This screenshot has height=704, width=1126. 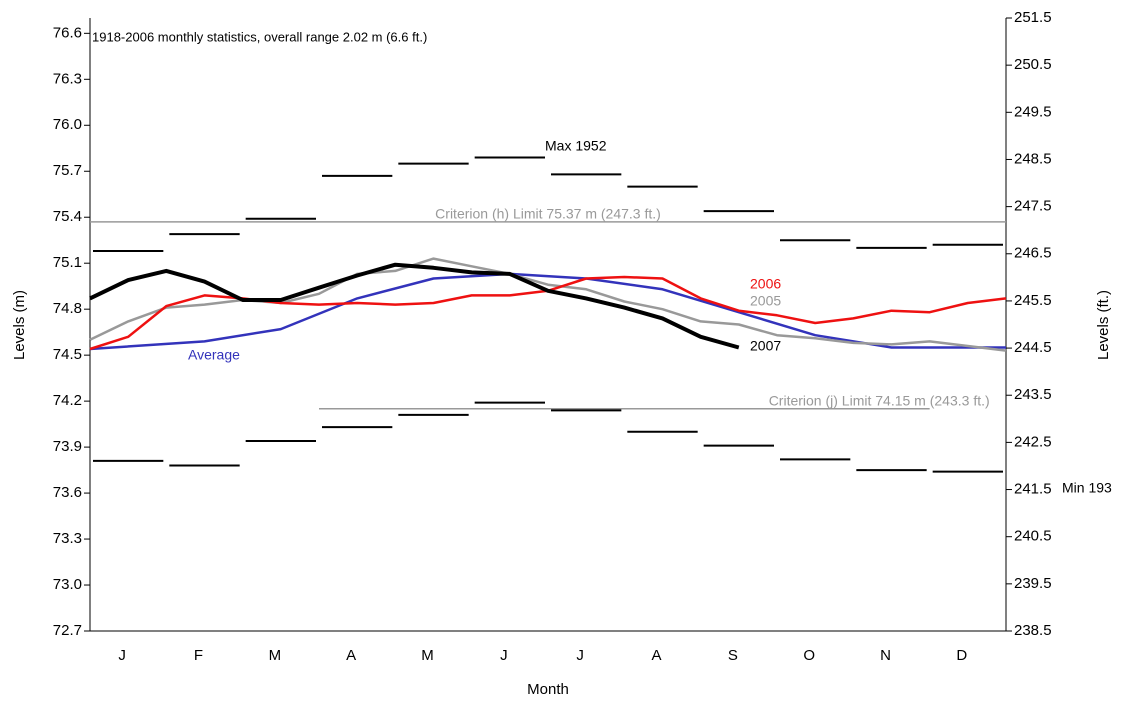 I want to click on y2-tick-label: 246.5, so click(x=1033, y=253).